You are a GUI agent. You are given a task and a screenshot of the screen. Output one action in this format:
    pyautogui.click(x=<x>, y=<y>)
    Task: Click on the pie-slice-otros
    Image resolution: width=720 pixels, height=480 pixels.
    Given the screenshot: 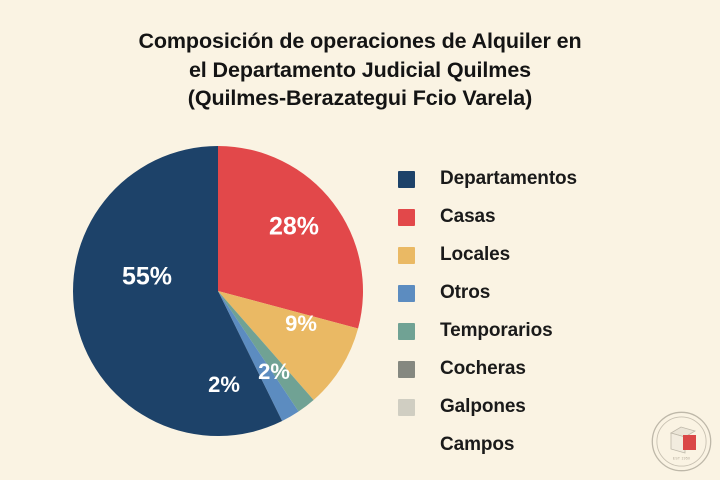 What is the action you would take?
    pyautogui.click(x=258, y=356)
    